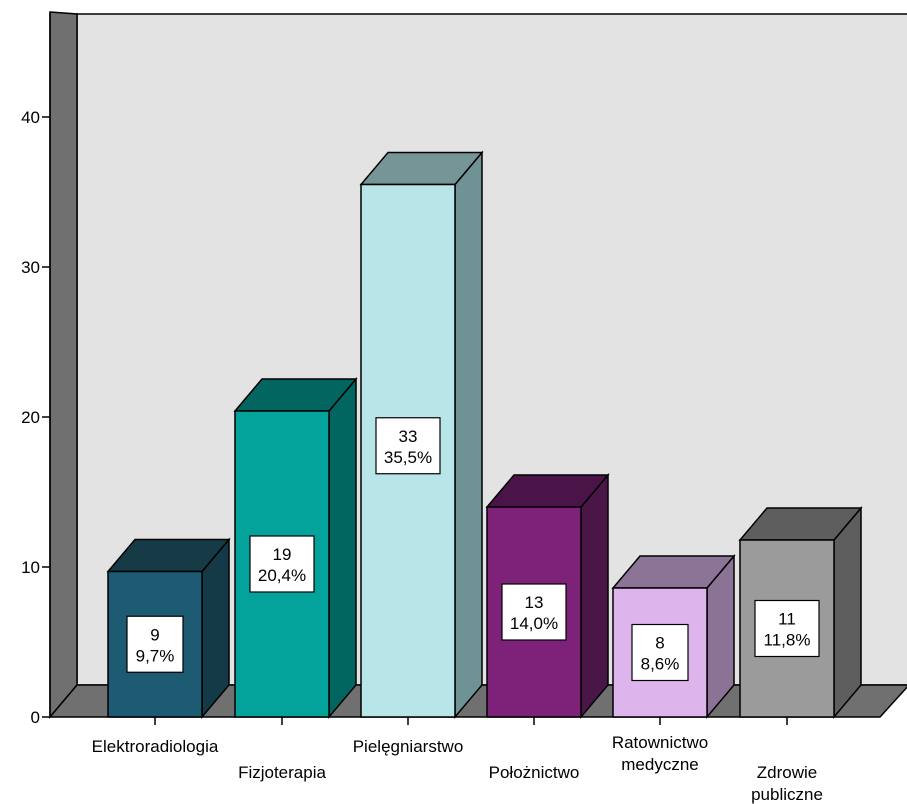 This screenshot has width=907, height=804. What do you see at coordinates (534, 602) in the screenshot?
I see `data-label-count: 13` at bounding box center [534, 602].